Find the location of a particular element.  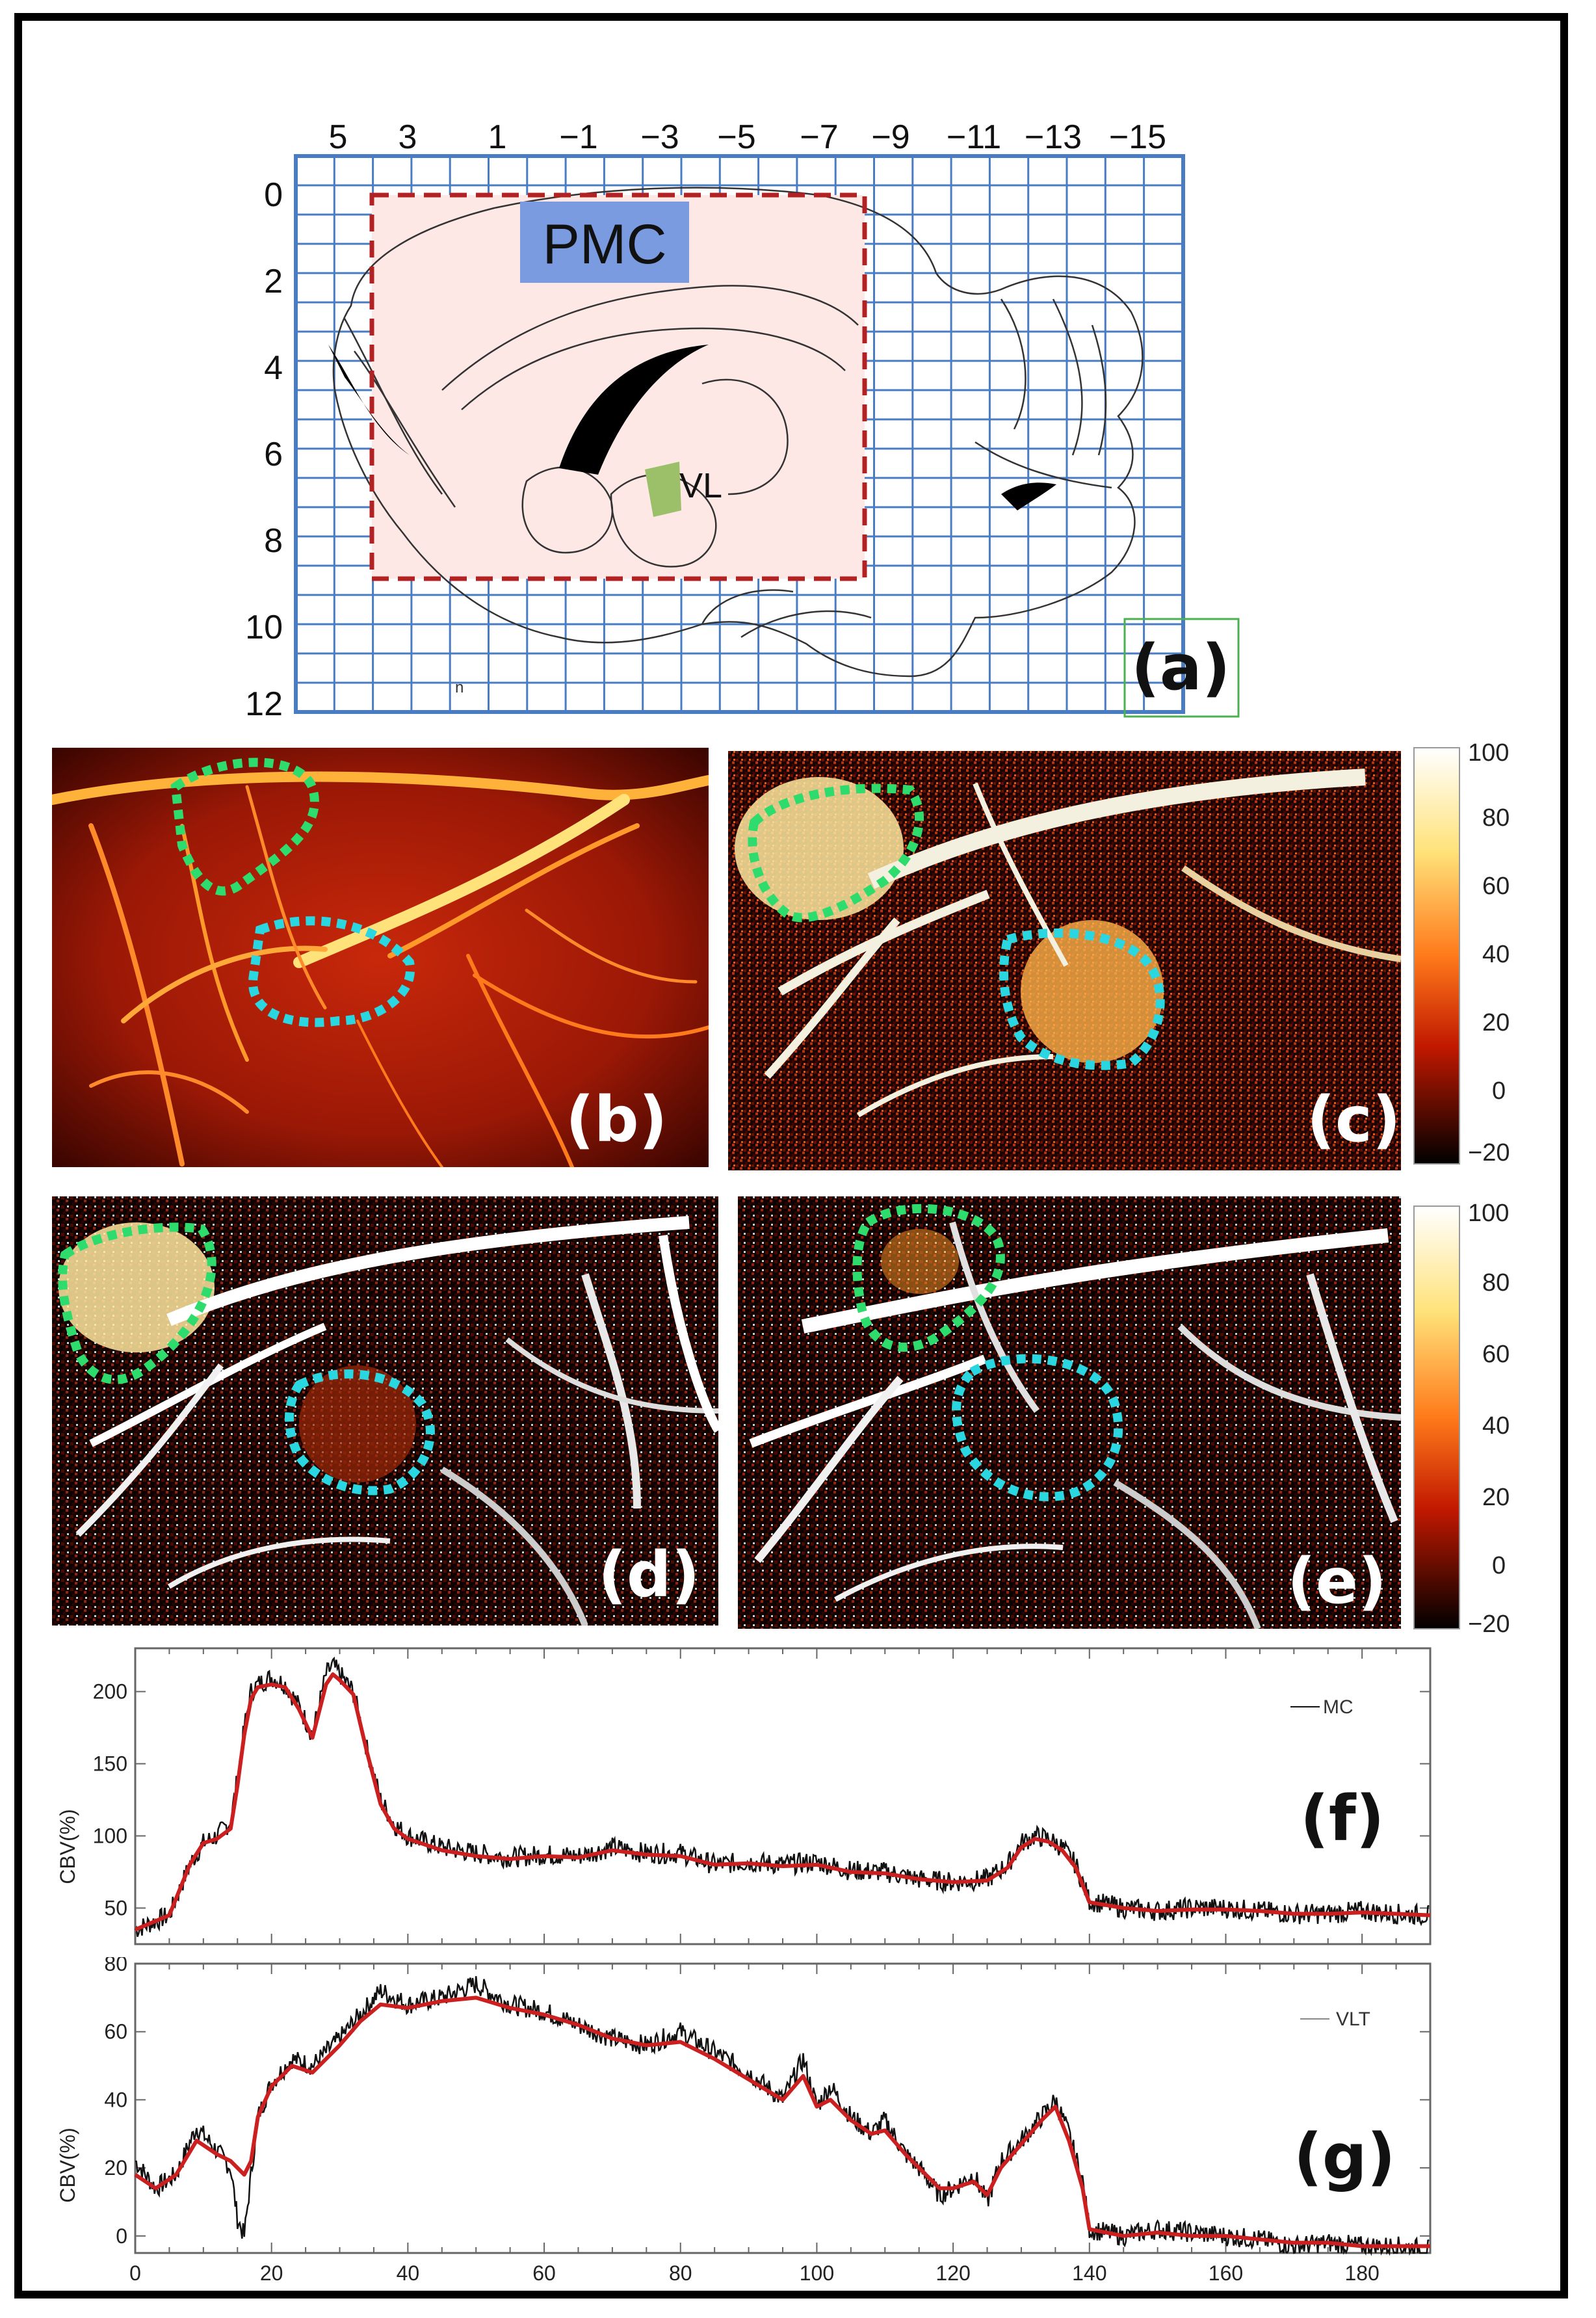

y-tick-label: 20 is located at coordinates (115, 2168).